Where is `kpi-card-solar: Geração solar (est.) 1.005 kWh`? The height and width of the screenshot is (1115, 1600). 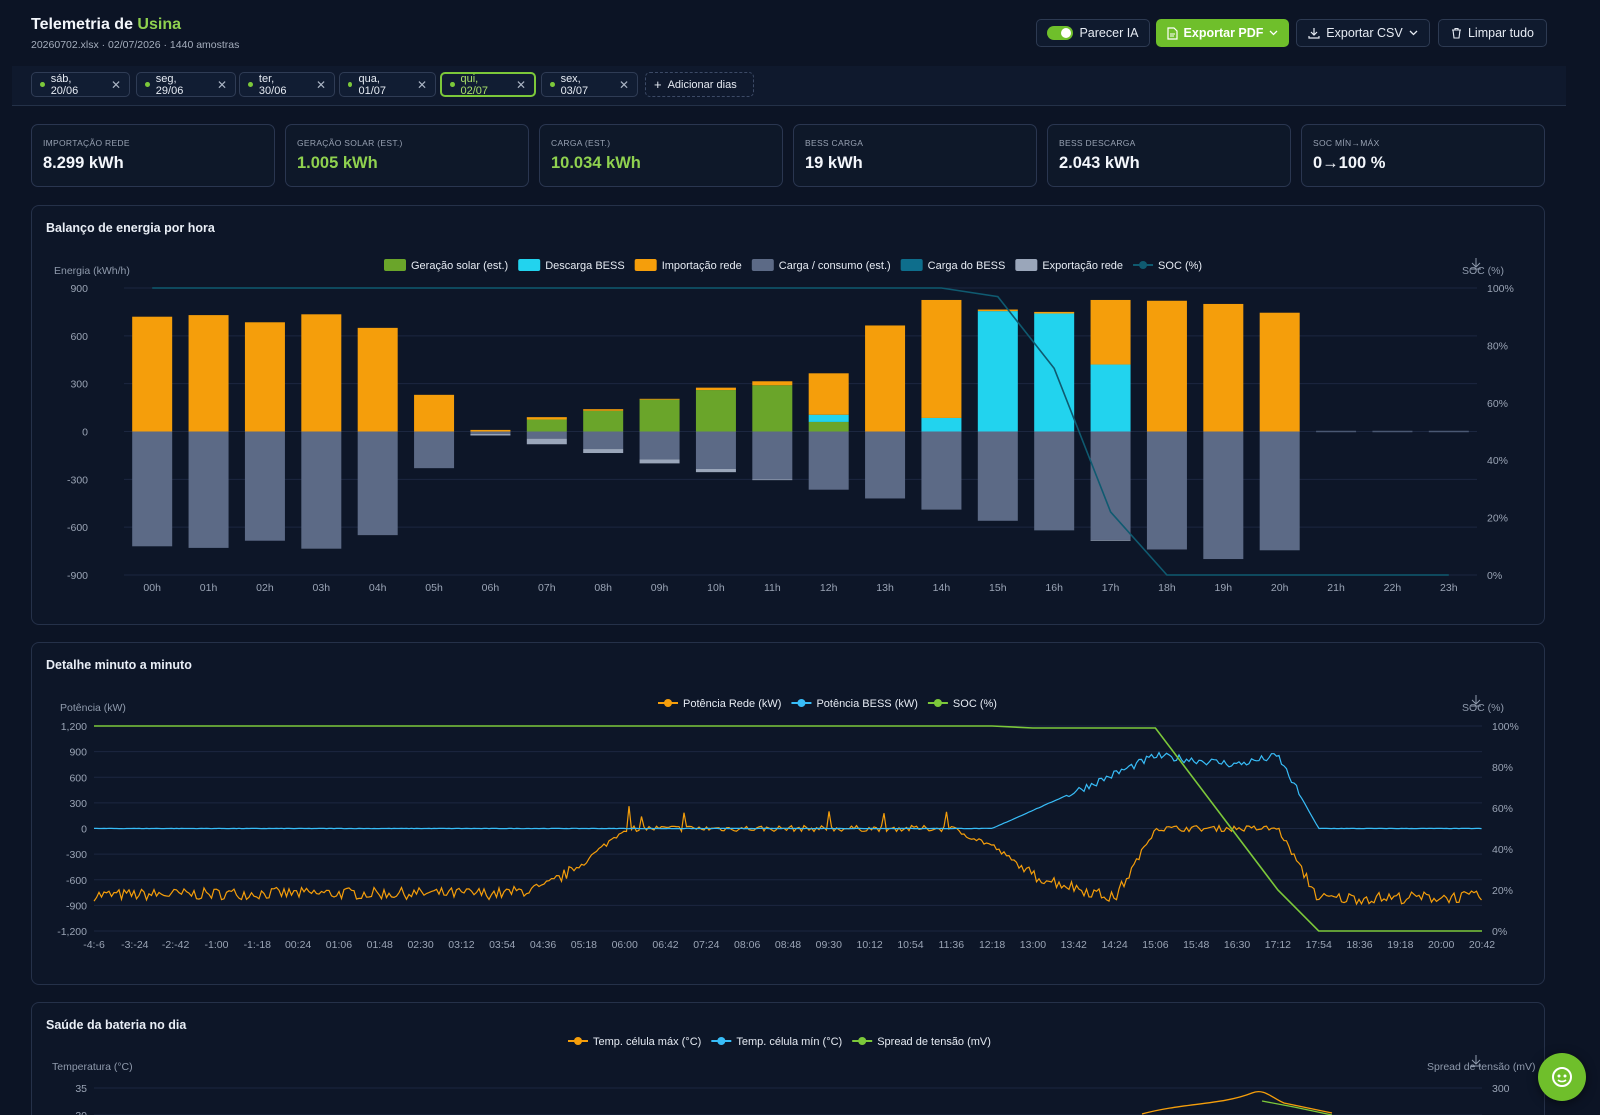
kpi-card-solar: Geração solar (est.) 1.005 kWh is located at coordinates (407, 155).